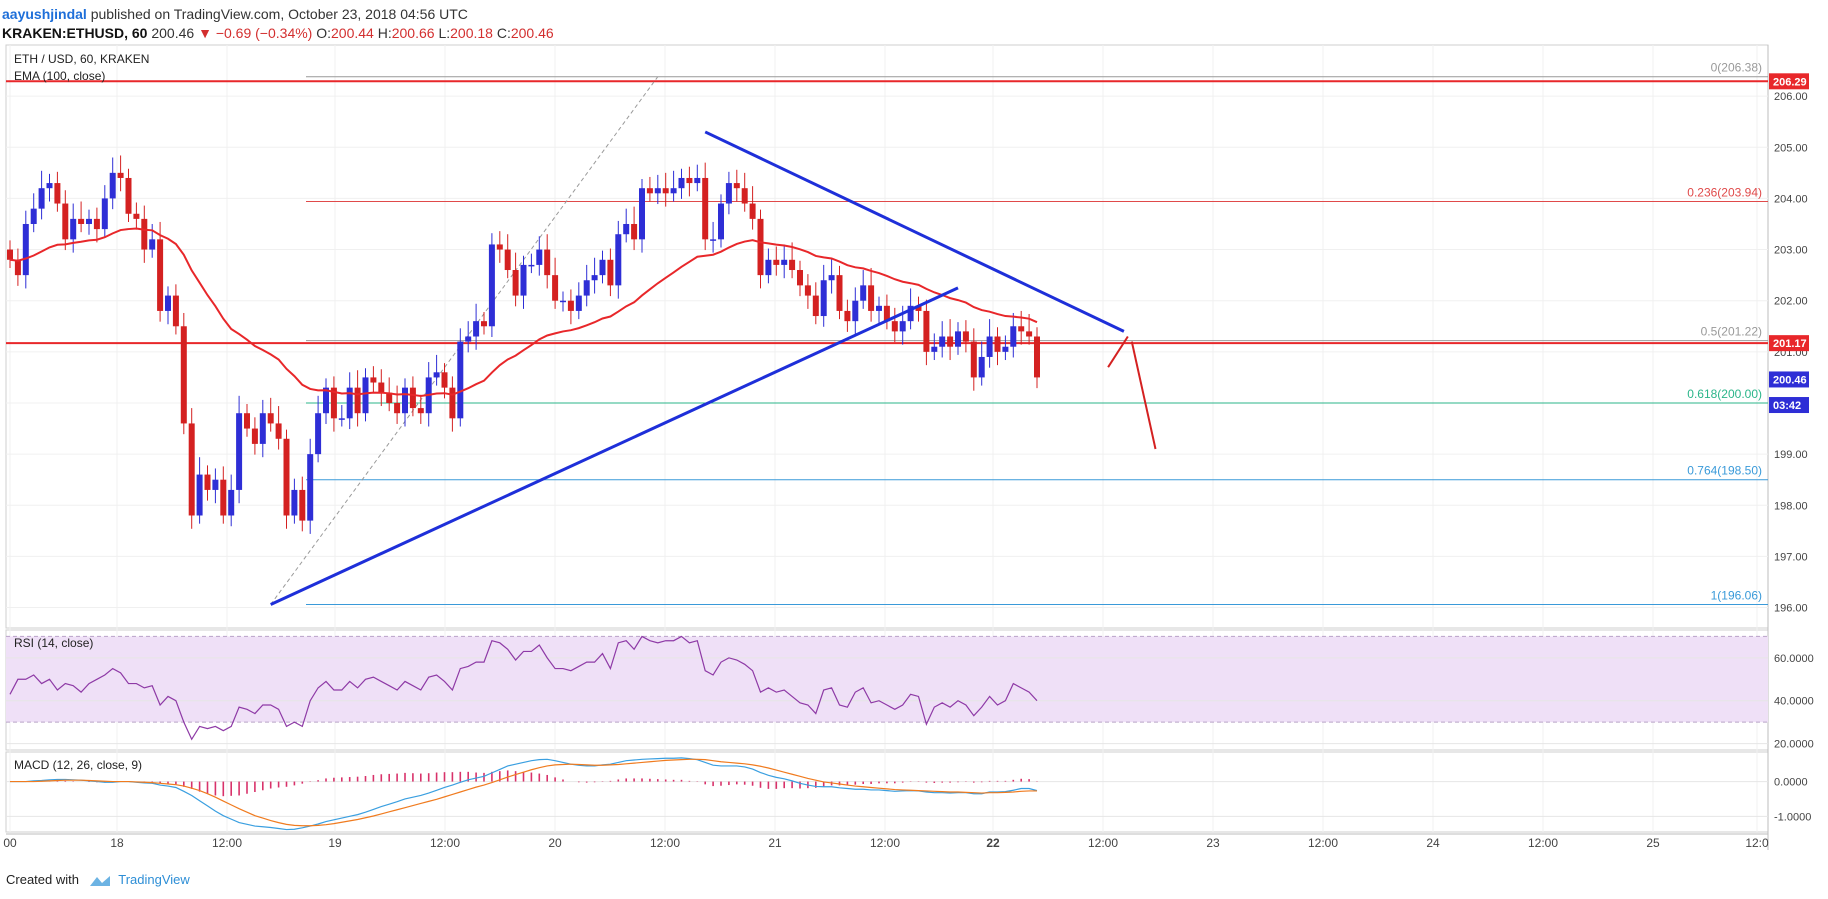  I want to click on rsi-tick-label: 60.0000, so click(1794, 659).